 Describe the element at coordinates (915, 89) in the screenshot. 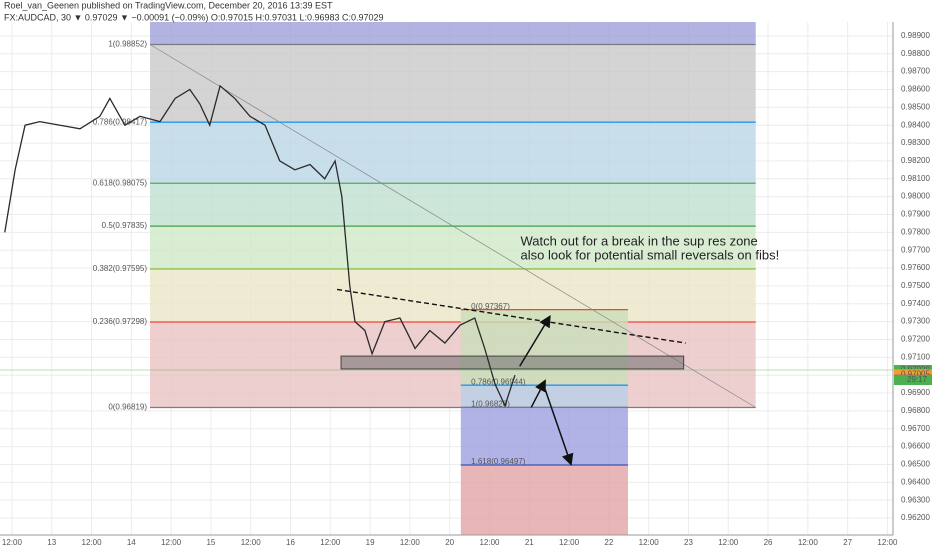

I see `y-tick-label: 0.98600` at that location.